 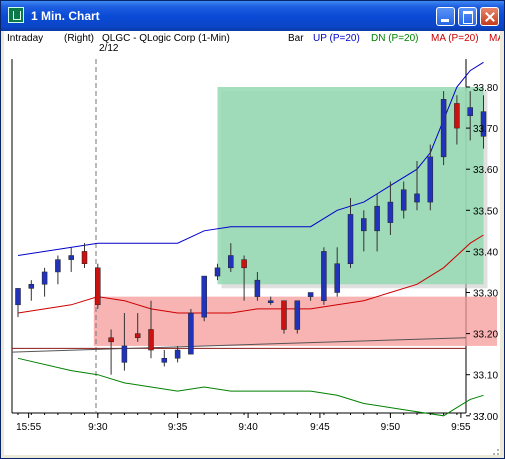 What do you see at coordinates (485, 88) in the screenshot?
I see `y-tick-label: 33.80` at bounding box center [485, 88].